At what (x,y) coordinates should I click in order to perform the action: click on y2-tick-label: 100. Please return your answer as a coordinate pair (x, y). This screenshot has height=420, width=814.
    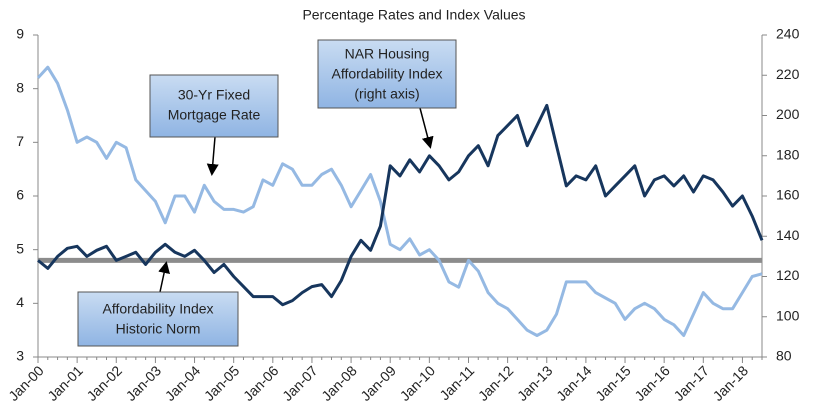
    Looking at the image, I should click on (788, 315).